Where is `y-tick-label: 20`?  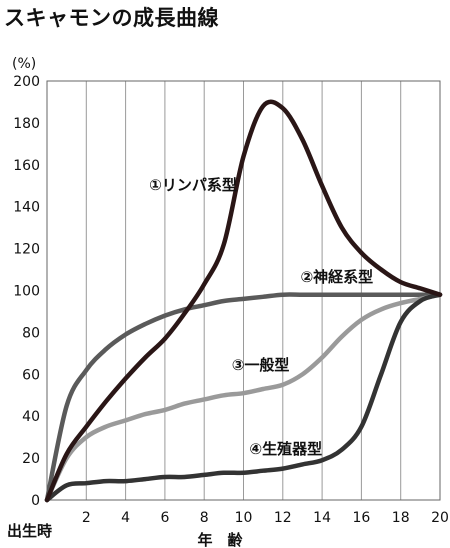 y-tick-label: 20 is located at coordinates (31, 459).